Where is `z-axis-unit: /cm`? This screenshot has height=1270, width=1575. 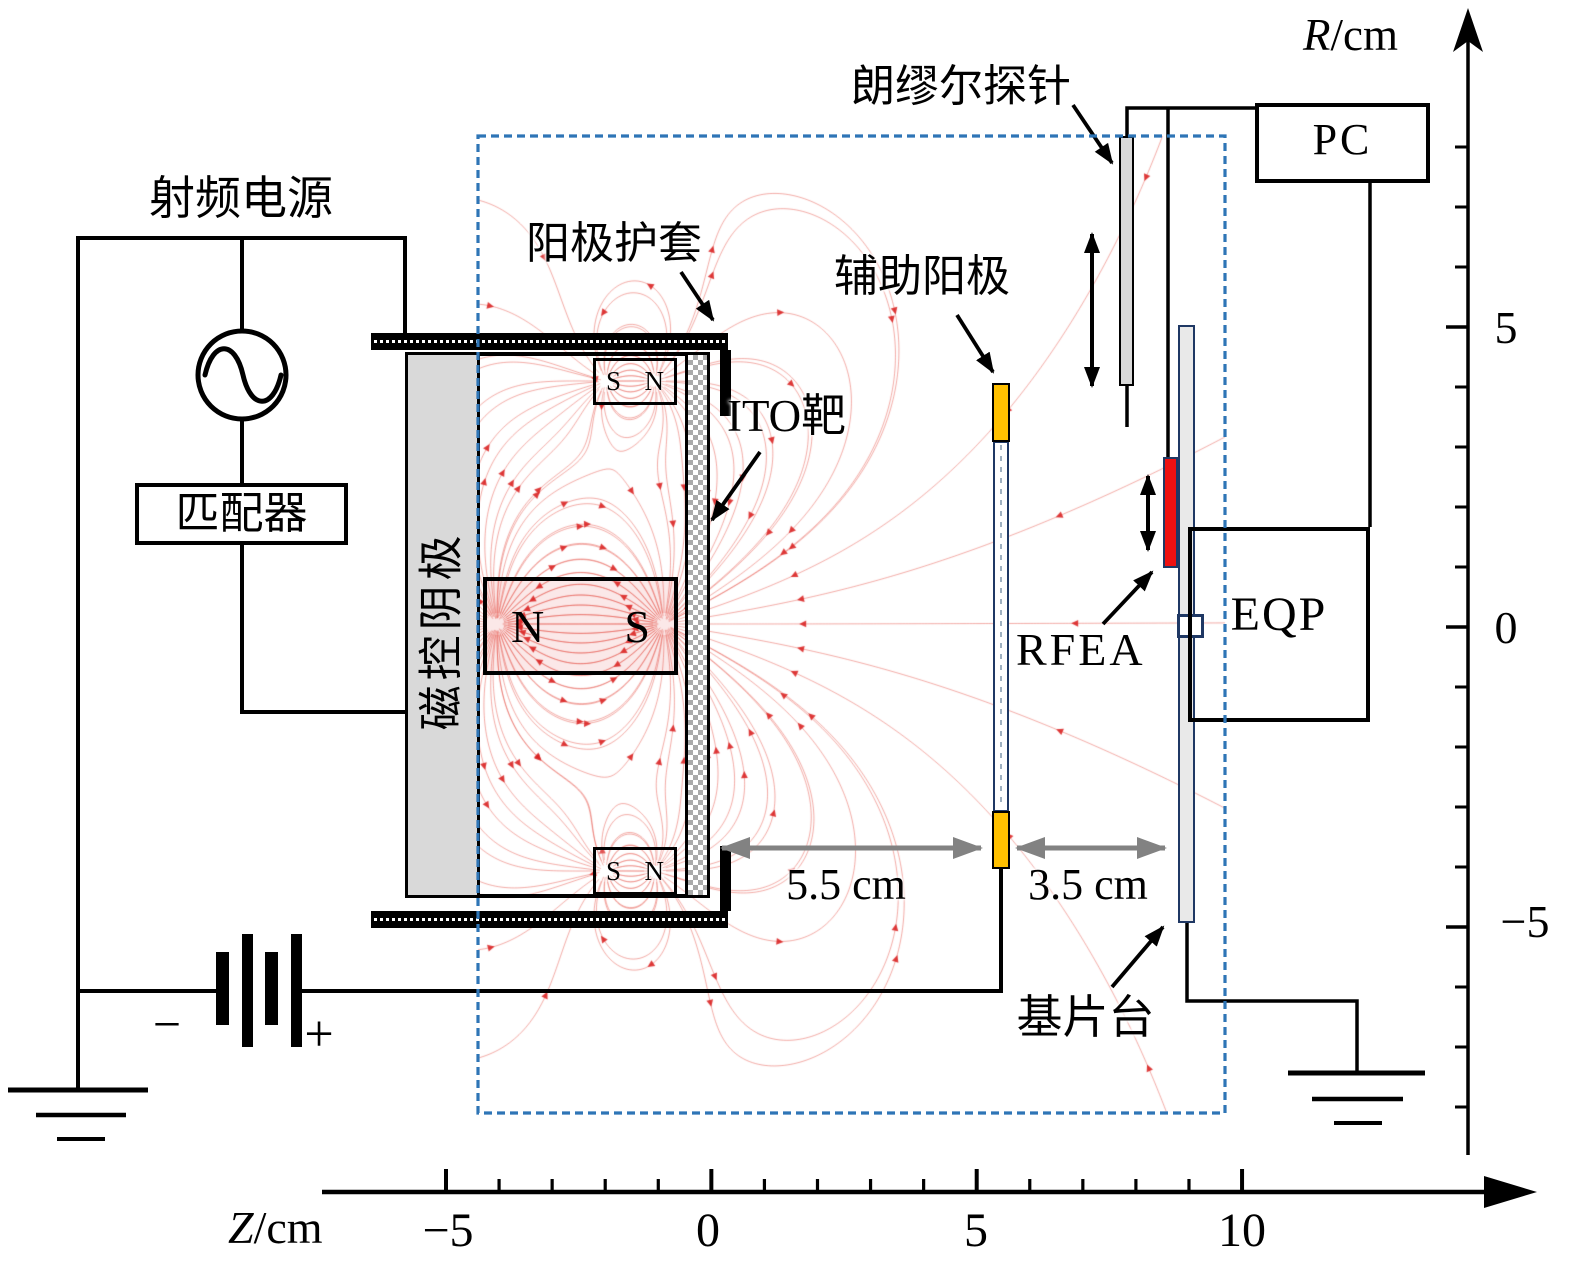 z-axis-unit: /cm is located at coordinates (288, 1227).